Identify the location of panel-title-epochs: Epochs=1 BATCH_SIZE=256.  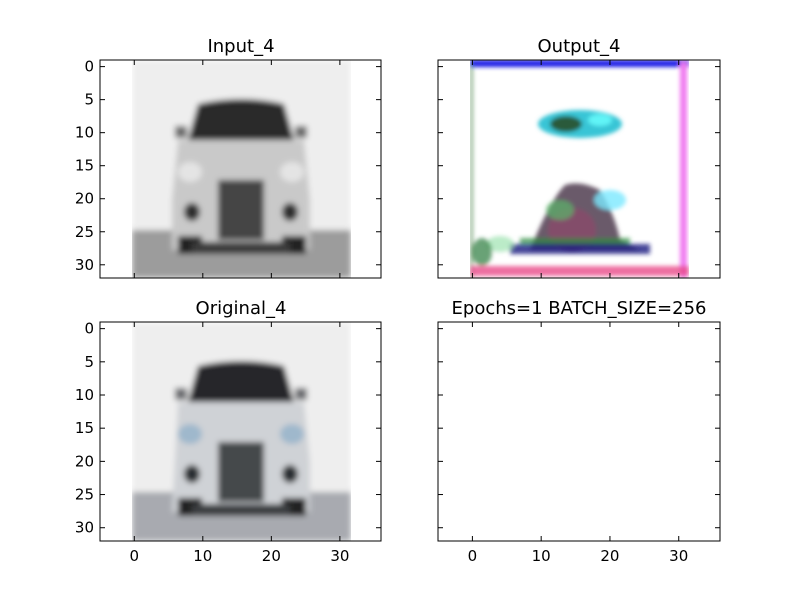
(579, 308).